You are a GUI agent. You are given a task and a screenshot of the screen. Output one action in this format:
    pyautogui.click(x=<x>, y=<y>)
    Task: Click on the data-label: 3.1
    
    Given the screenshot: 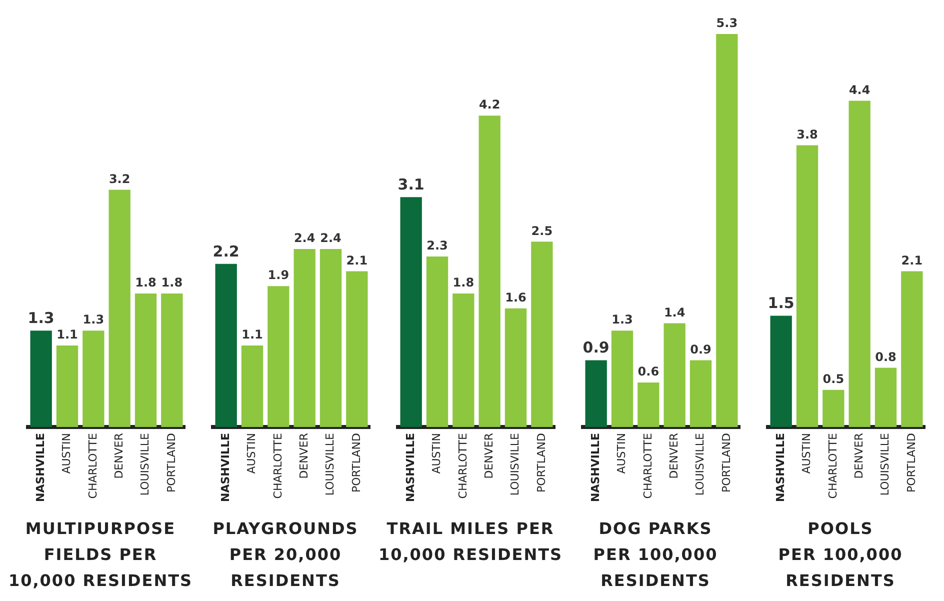 What is the action you would take?
    pyautogui.click(x=411, y=185)
    